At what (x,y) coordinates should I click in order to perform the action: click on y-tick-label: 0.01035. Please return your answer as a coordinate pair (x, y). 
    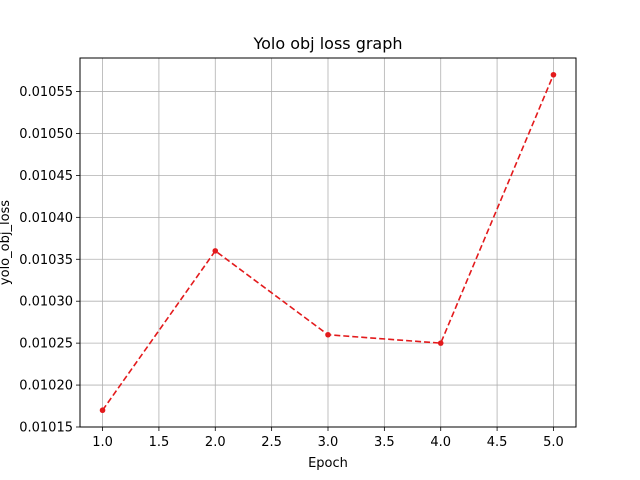
    Looking at the image, I should click on (46, 260).